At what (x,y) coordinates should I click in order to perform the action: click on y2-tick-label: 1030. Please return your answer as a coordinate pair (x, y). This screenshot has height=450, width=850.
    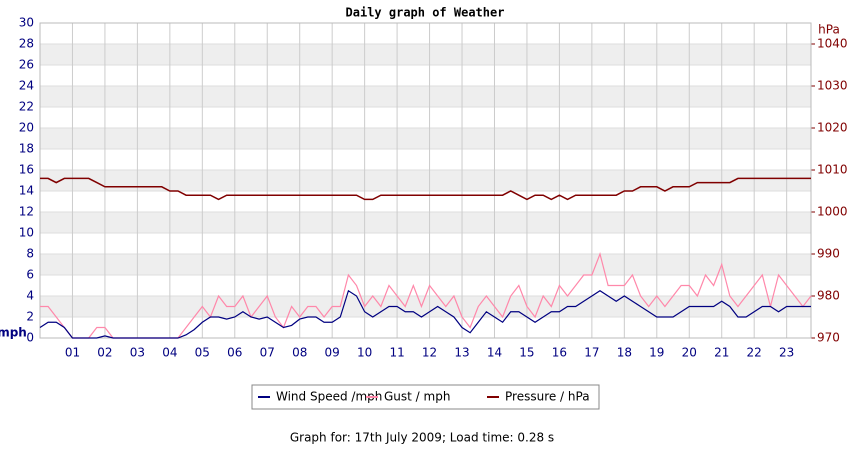
    Looking at the image, I should click on (832, 86).